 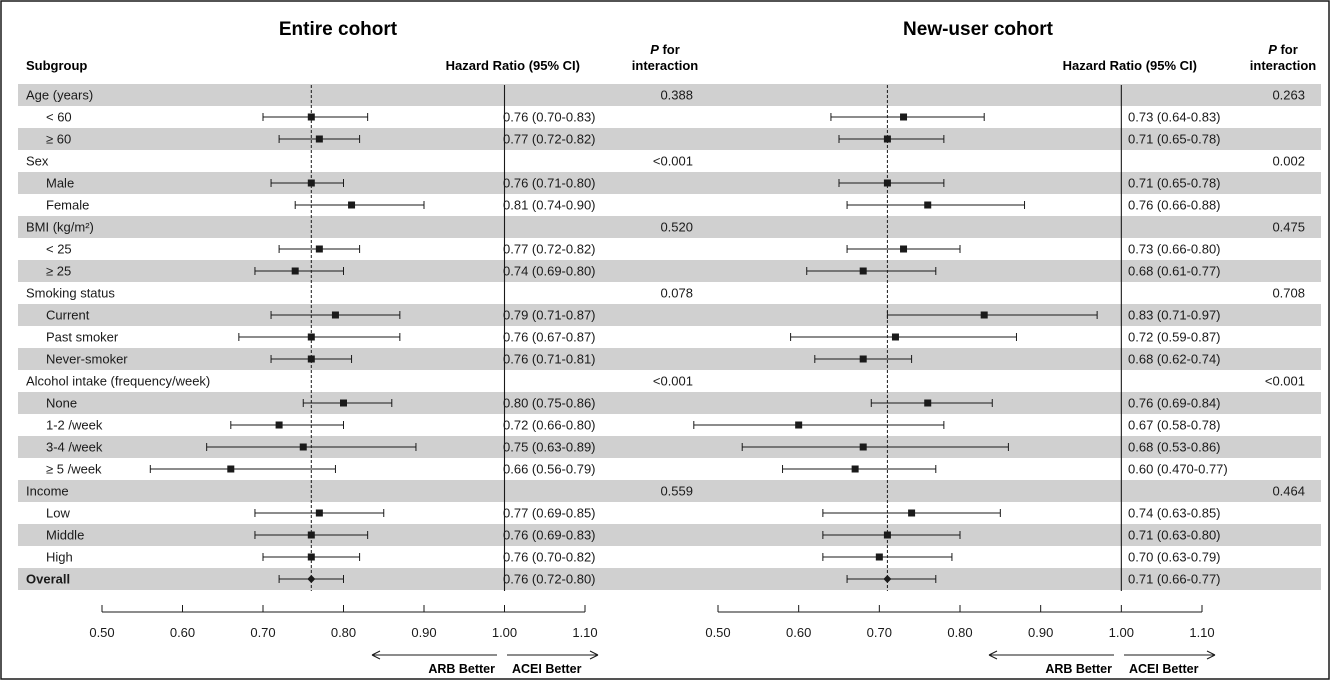 What do you see at coordinates (1174, 535) in the screenshot?
I see `hazard-ratio-ci-text: 0.71 (0.63-0.80)` at bounding box center [1174, 535].